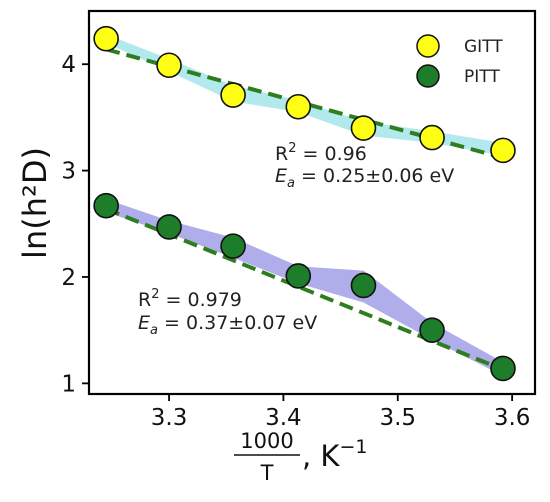 Image resolution: width=550 pixels, height=502 pixels. What do you see at coordinates (266, 441) in the screenshot?
I see `x-axis-label-numerator: 1000` at bounding box center [266, 441].